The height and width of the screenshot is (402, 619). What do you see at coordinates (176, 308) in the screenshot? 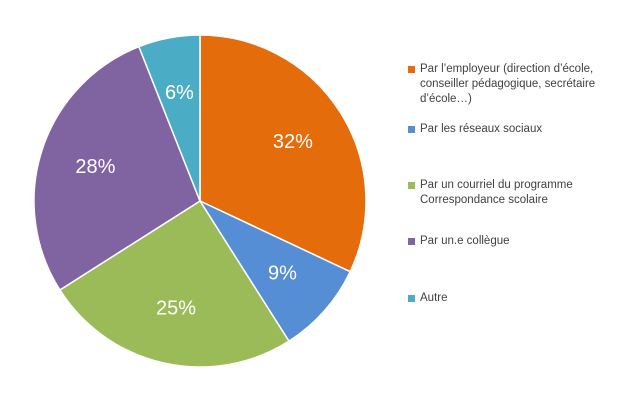
I see `slice-data-label: 25%` at bounding box center [176, 308].